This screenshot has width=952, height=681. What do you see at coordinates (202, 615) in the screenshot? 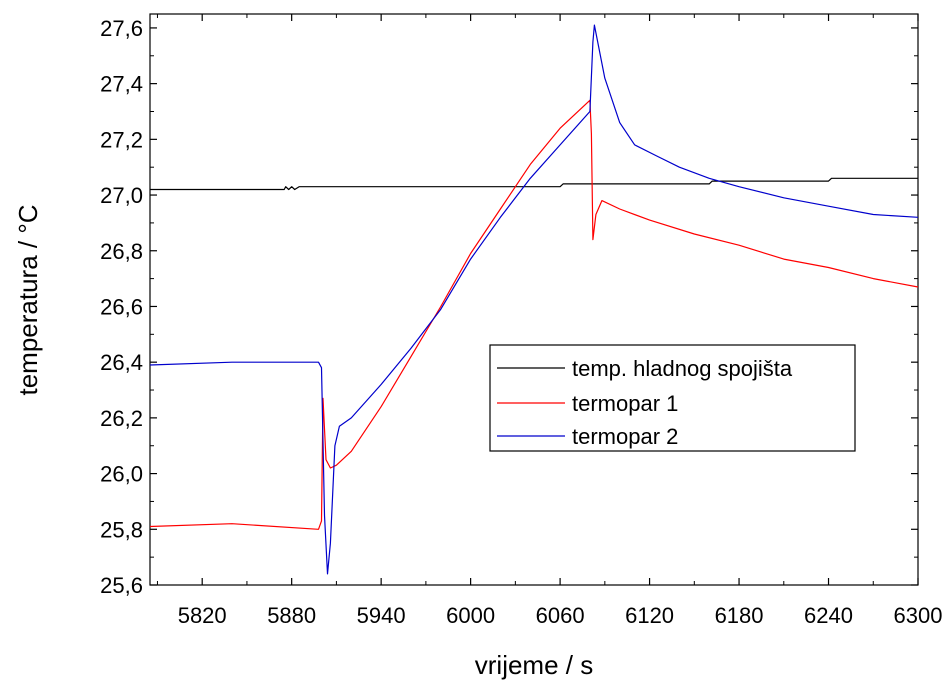
I see `x-tick-label: 5820` at bounding box center [202, 615].